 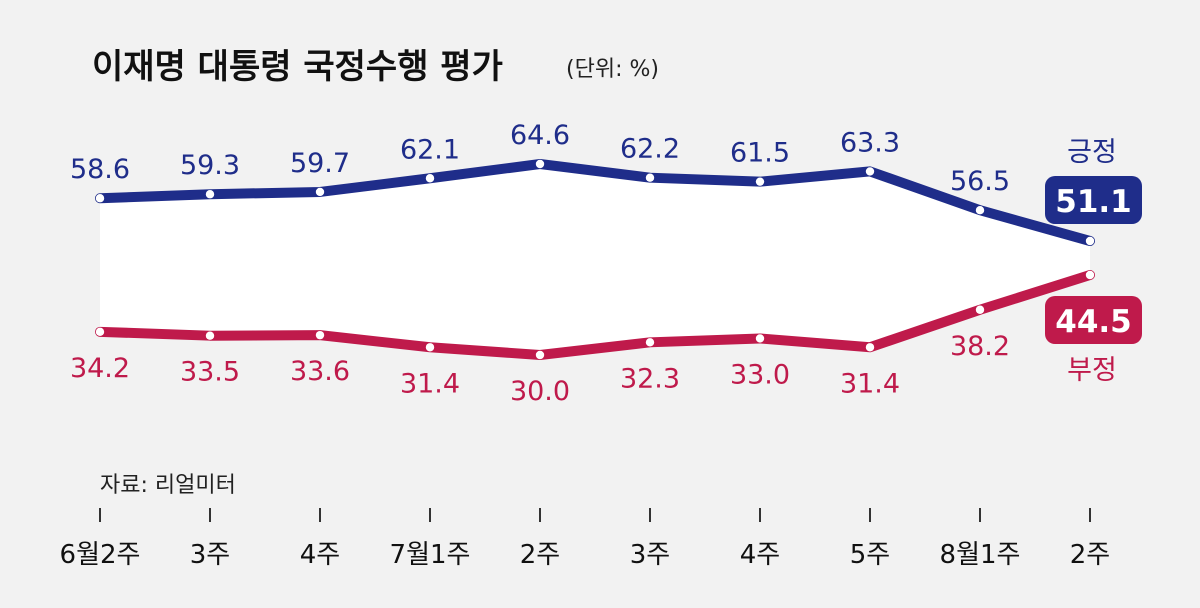 What do you see at coordinates (650, 555) in the screenshot?
I see `x-tick-label-5: 3주` at bounding box center [650, 555].